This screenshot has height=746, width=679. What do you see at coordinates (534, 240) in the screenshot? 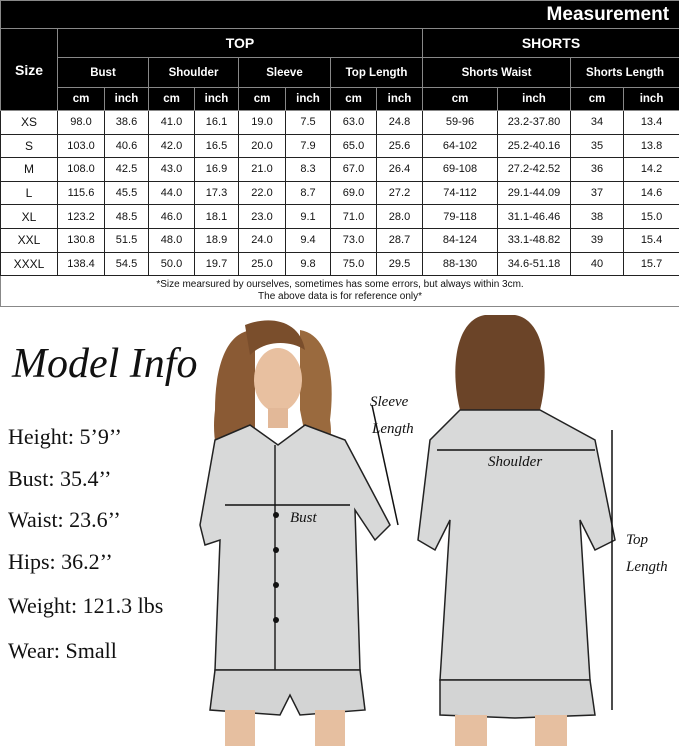
I see `value-cell: 33.1-48.82` at bounding box center [534, 240].